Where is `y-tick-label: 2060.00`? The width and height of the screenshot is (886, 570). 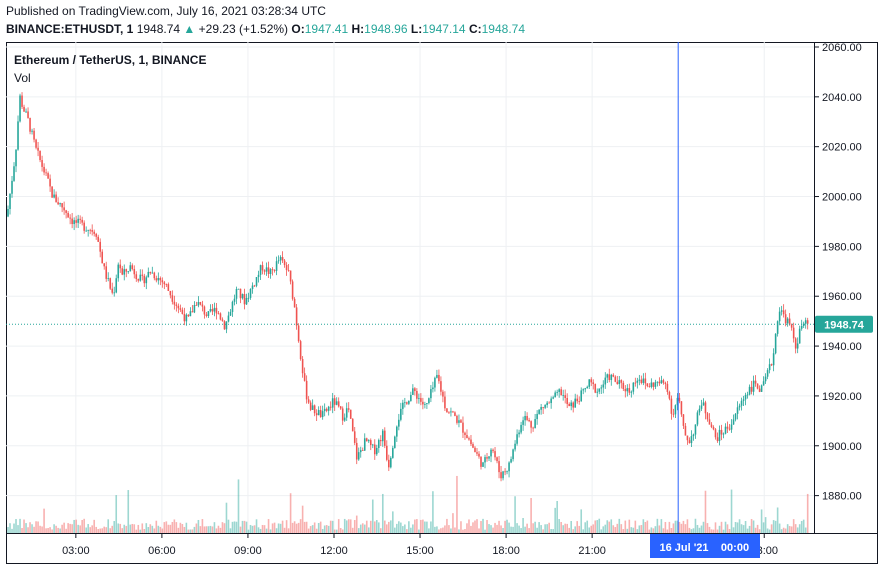
y-tick-label: 2060.00 is located at coordinates (842, 48).